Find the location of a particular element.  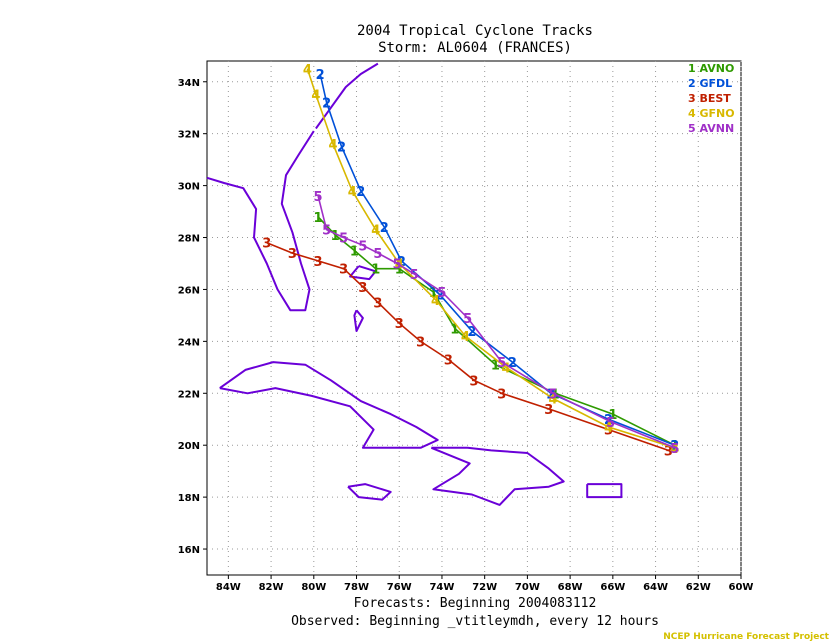

y-tick-label: 24N is located at coordinates (189, 342).